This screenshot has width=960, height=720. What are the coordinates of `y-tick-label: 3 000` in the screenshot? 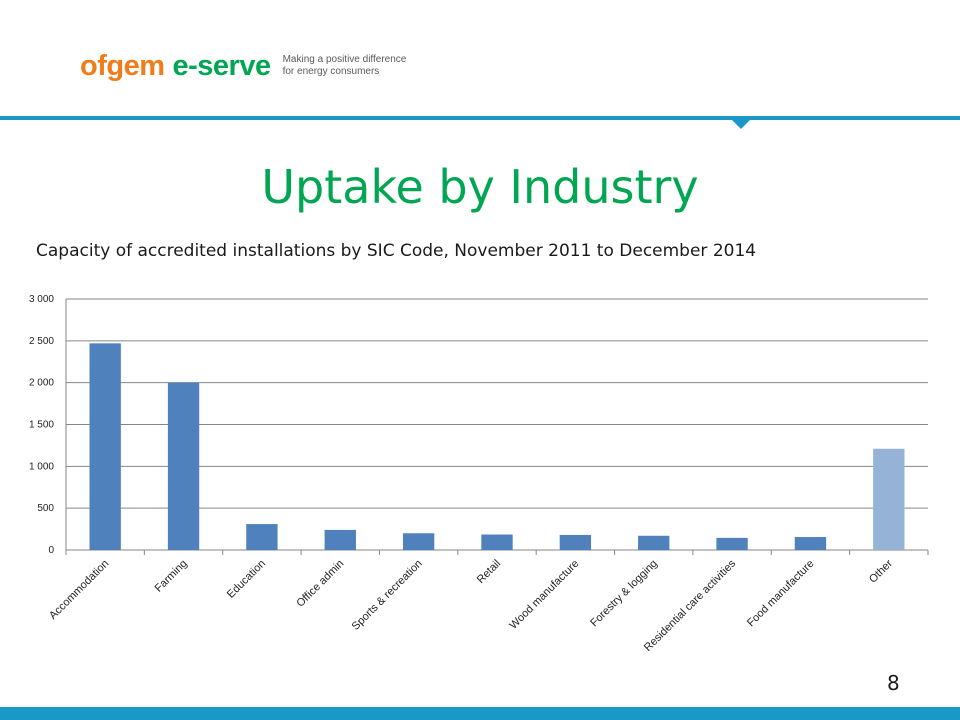 It's located at (41, 299).